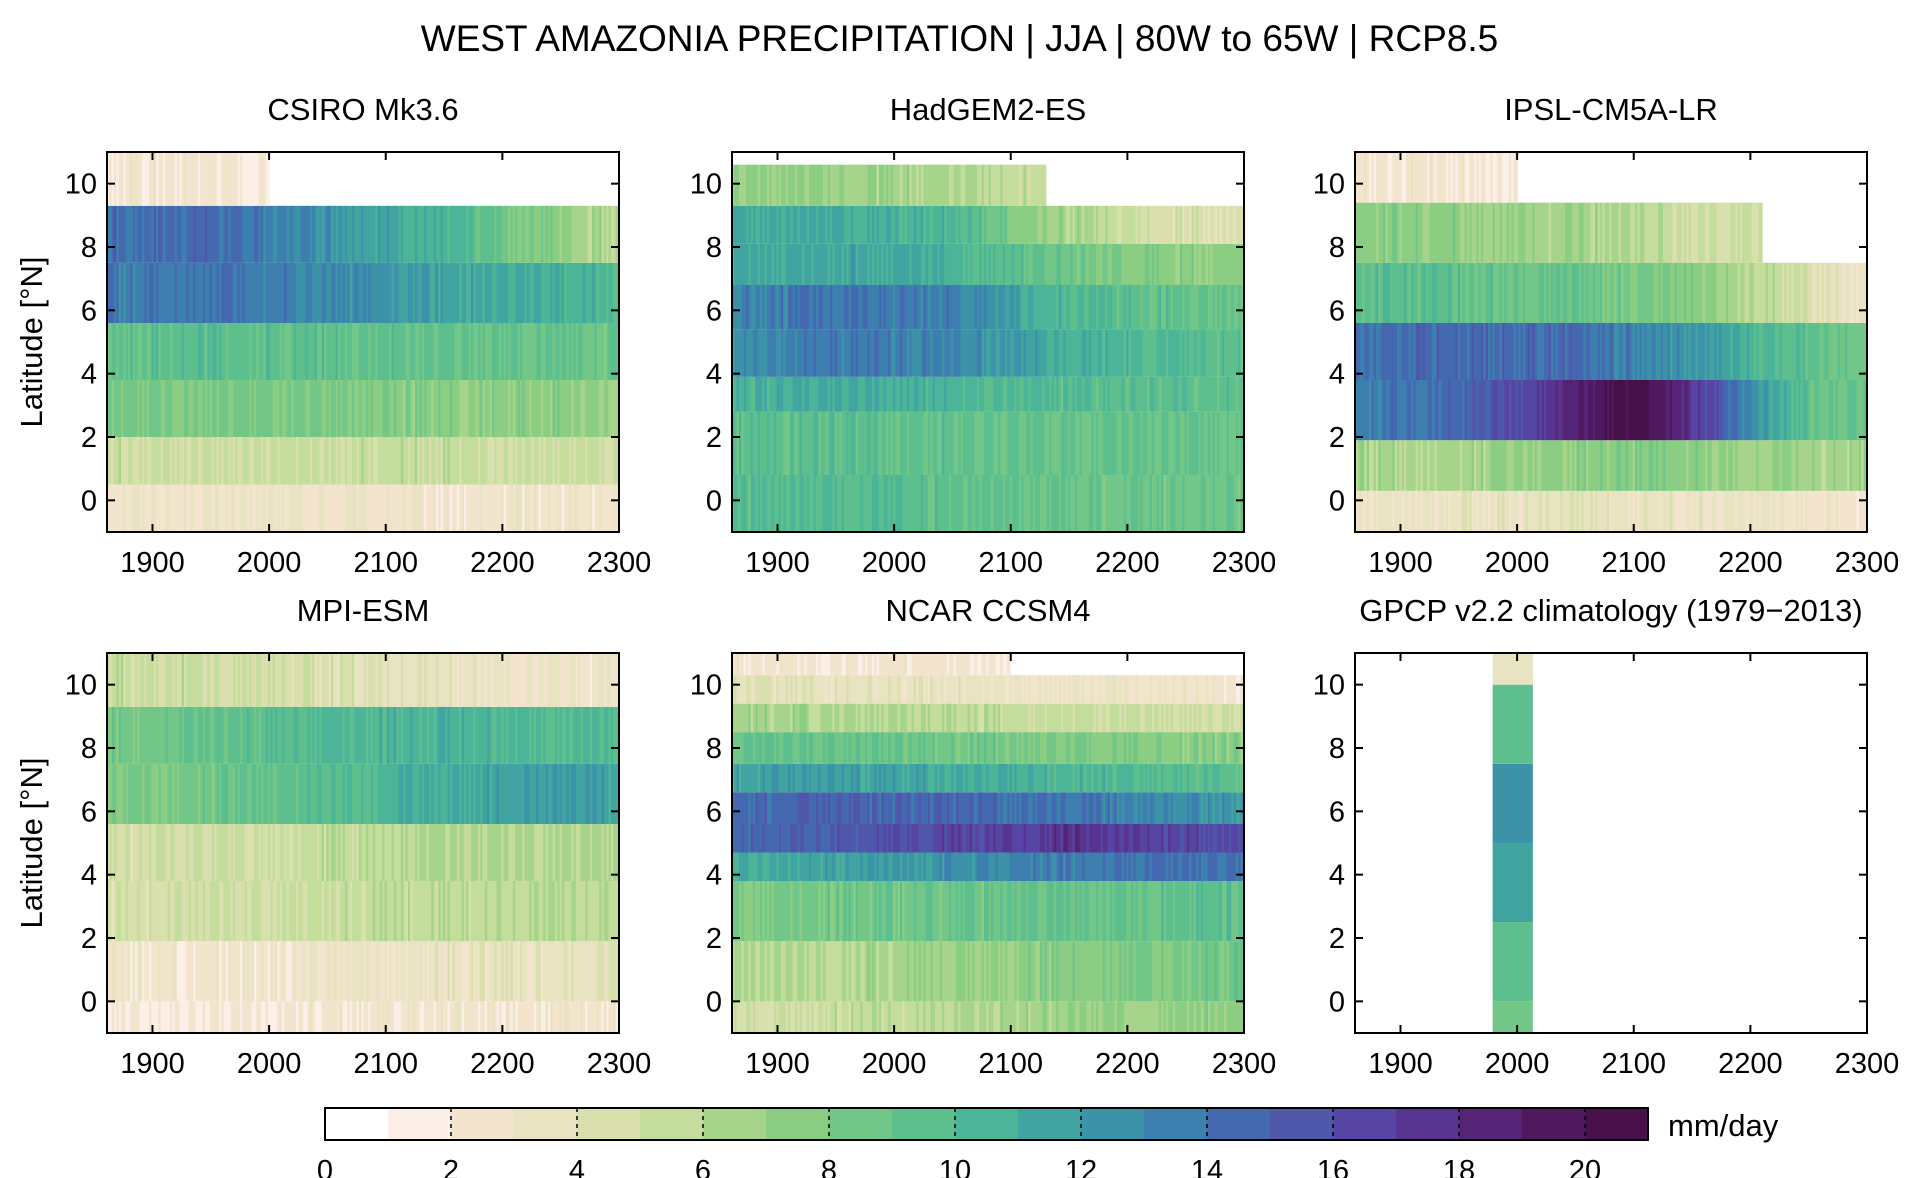 This screenshot has width=1919, height=1178. Describe the element at coordinates (988, 109) in the screenshot. I see `panel-title: HadGEM2-ES` at that location.